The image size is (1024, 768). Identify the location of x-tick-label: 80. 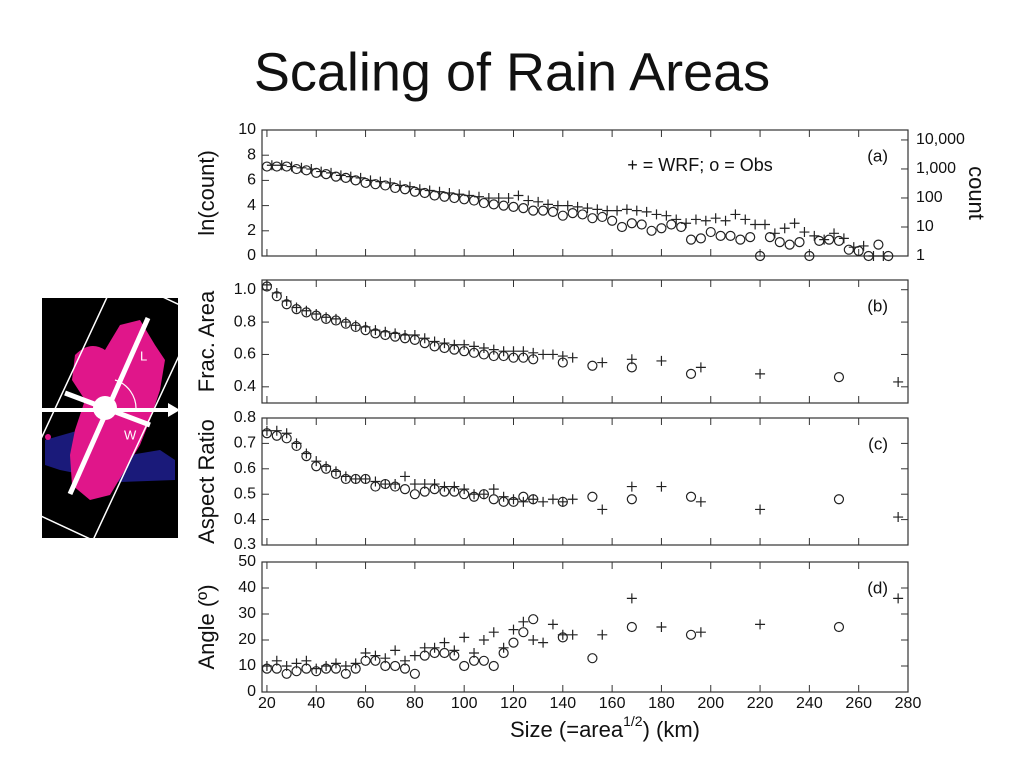
(415, 703).